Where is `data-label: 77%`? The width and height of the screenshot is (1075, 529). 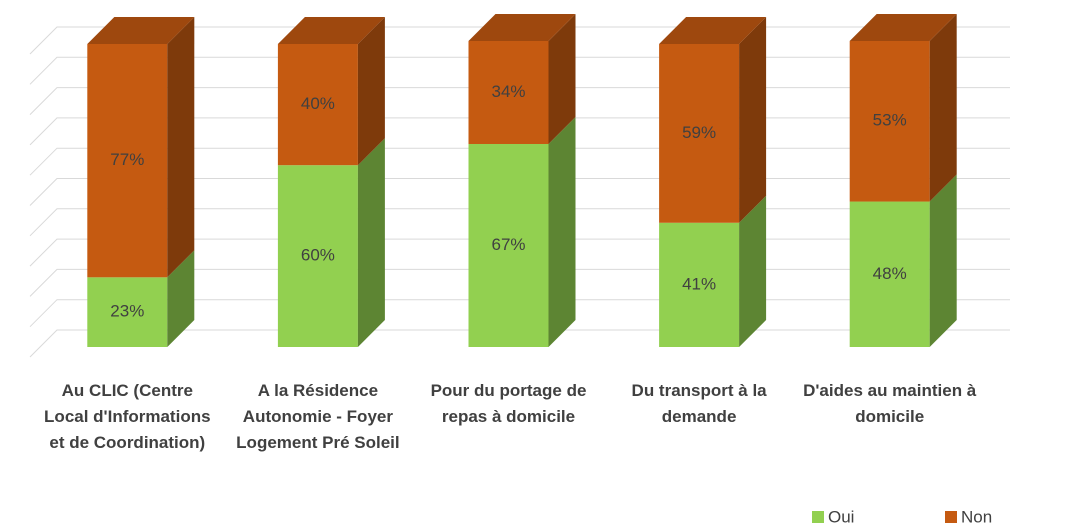
data-label: 77% is located at coordinates (127, 159).